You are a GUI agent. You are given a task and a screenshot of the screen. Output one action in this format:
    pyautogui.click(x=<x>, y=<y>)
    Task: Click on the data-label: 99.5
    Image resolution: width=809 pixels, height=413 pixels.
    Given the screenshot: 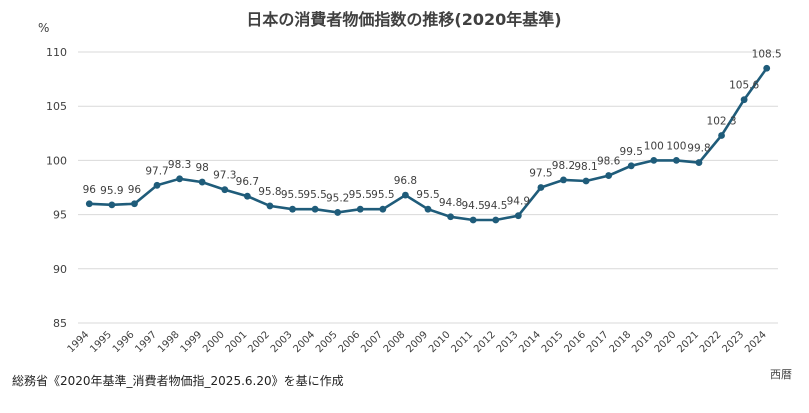 What is the action you would take?
    pyautogui.click(x=631, y=152)
    